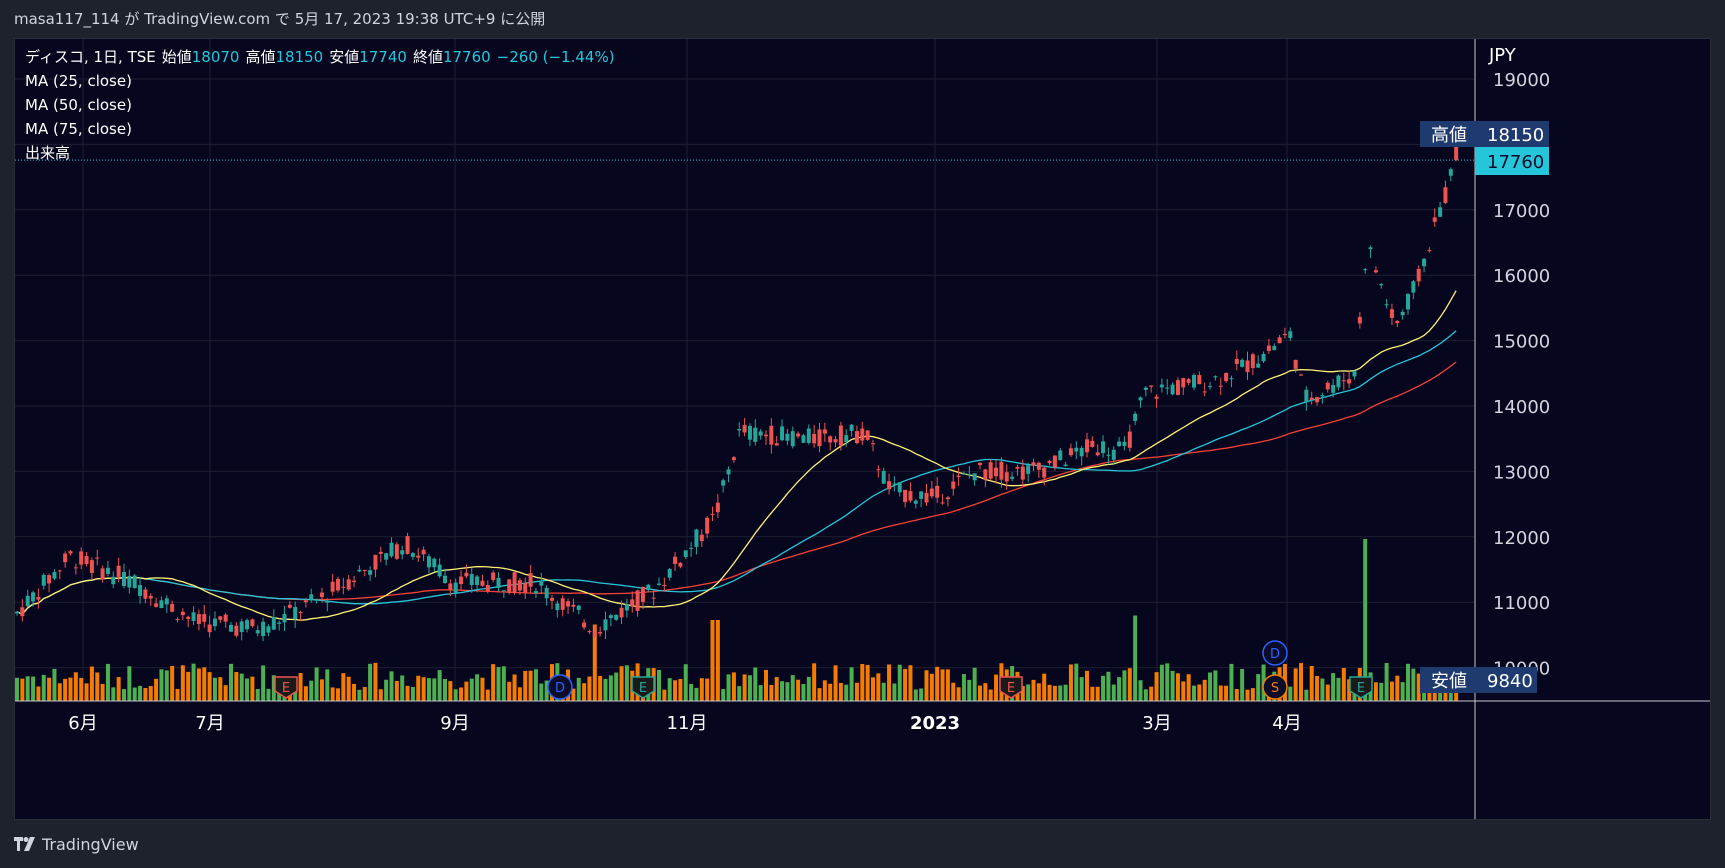  What do you see at coordinates (90, 57) in the screenshot?
I see `legend-symbol: ディスコ, 1日, TSE` at bounding box center [90, 57].